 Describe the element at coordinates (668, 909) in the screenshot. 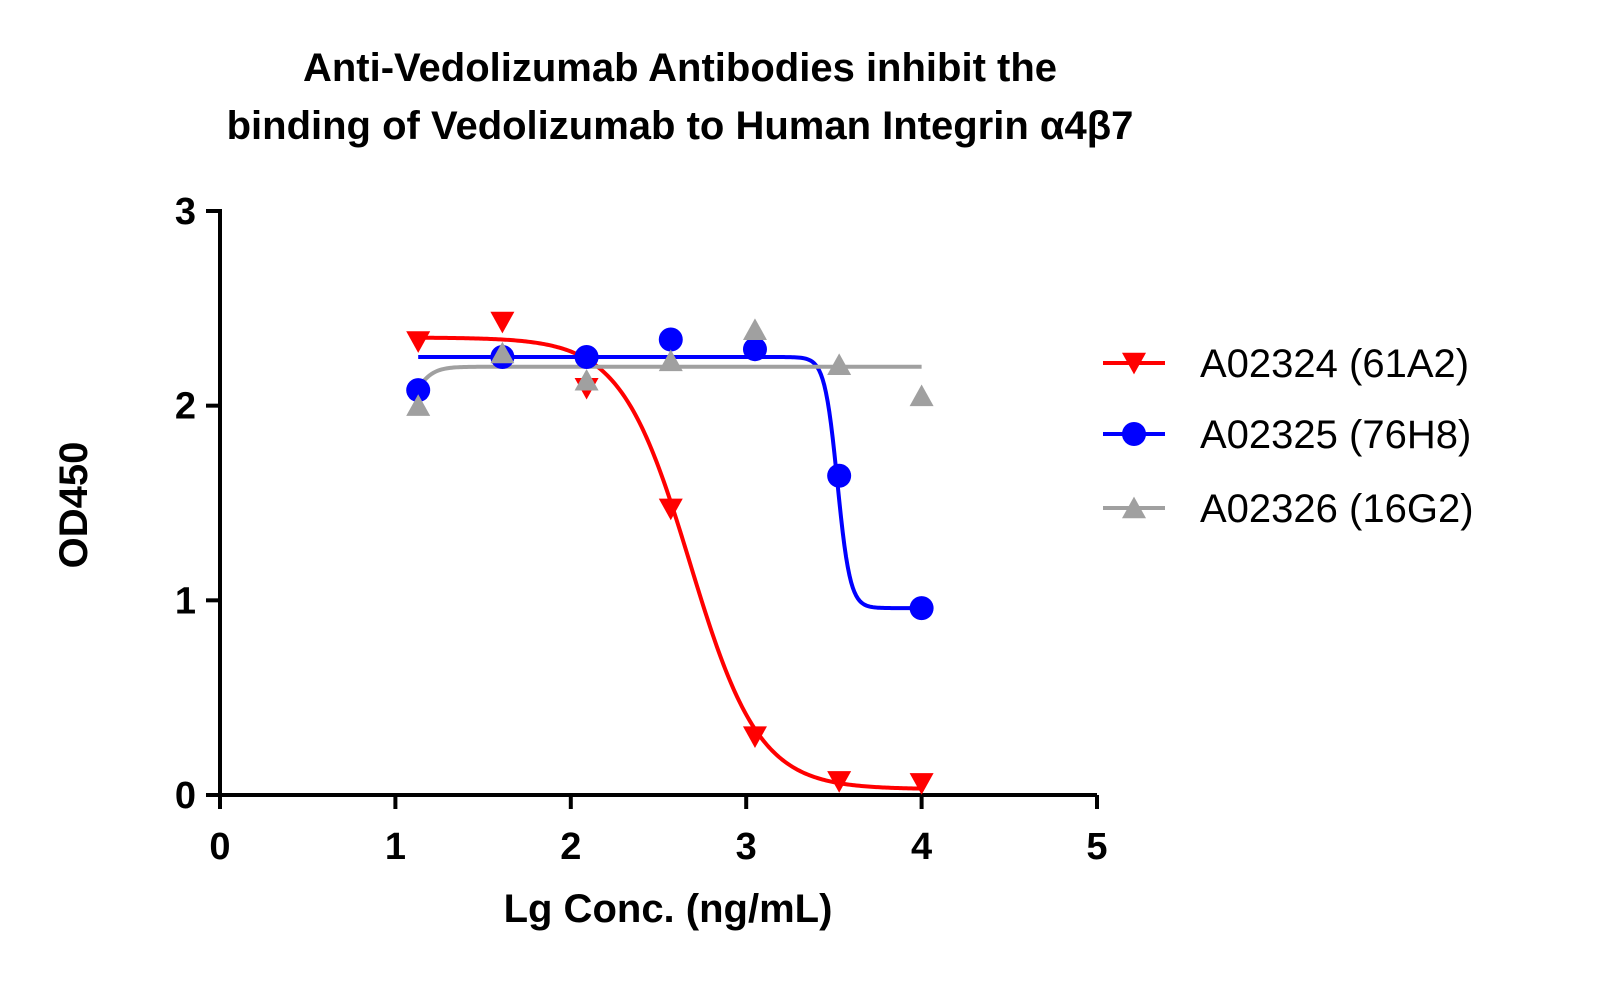

I see `x-axis-label: Lg Conc. (ng/mL)` at that location.